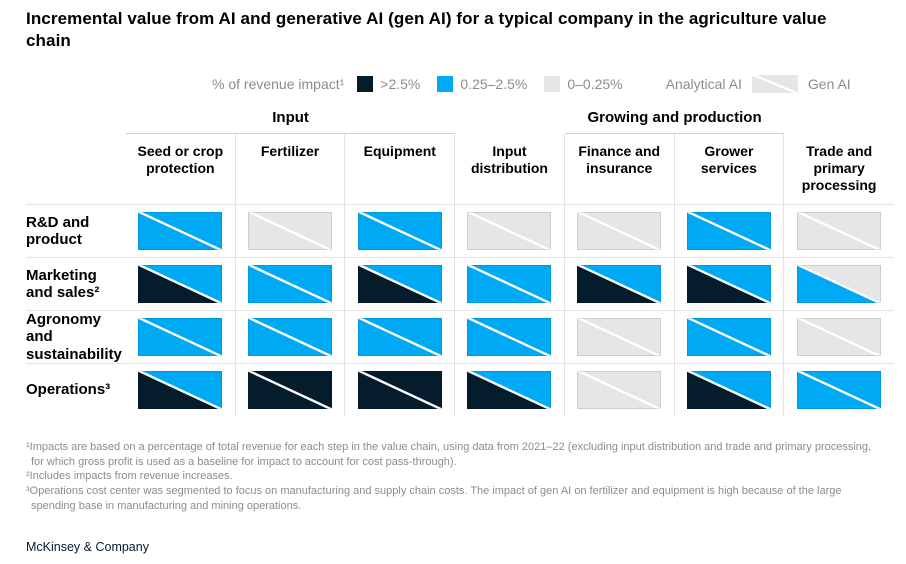  Describe the element at coordinates (291, 169) in the screenshot. I see `column-header: Fertilizer` at that location.